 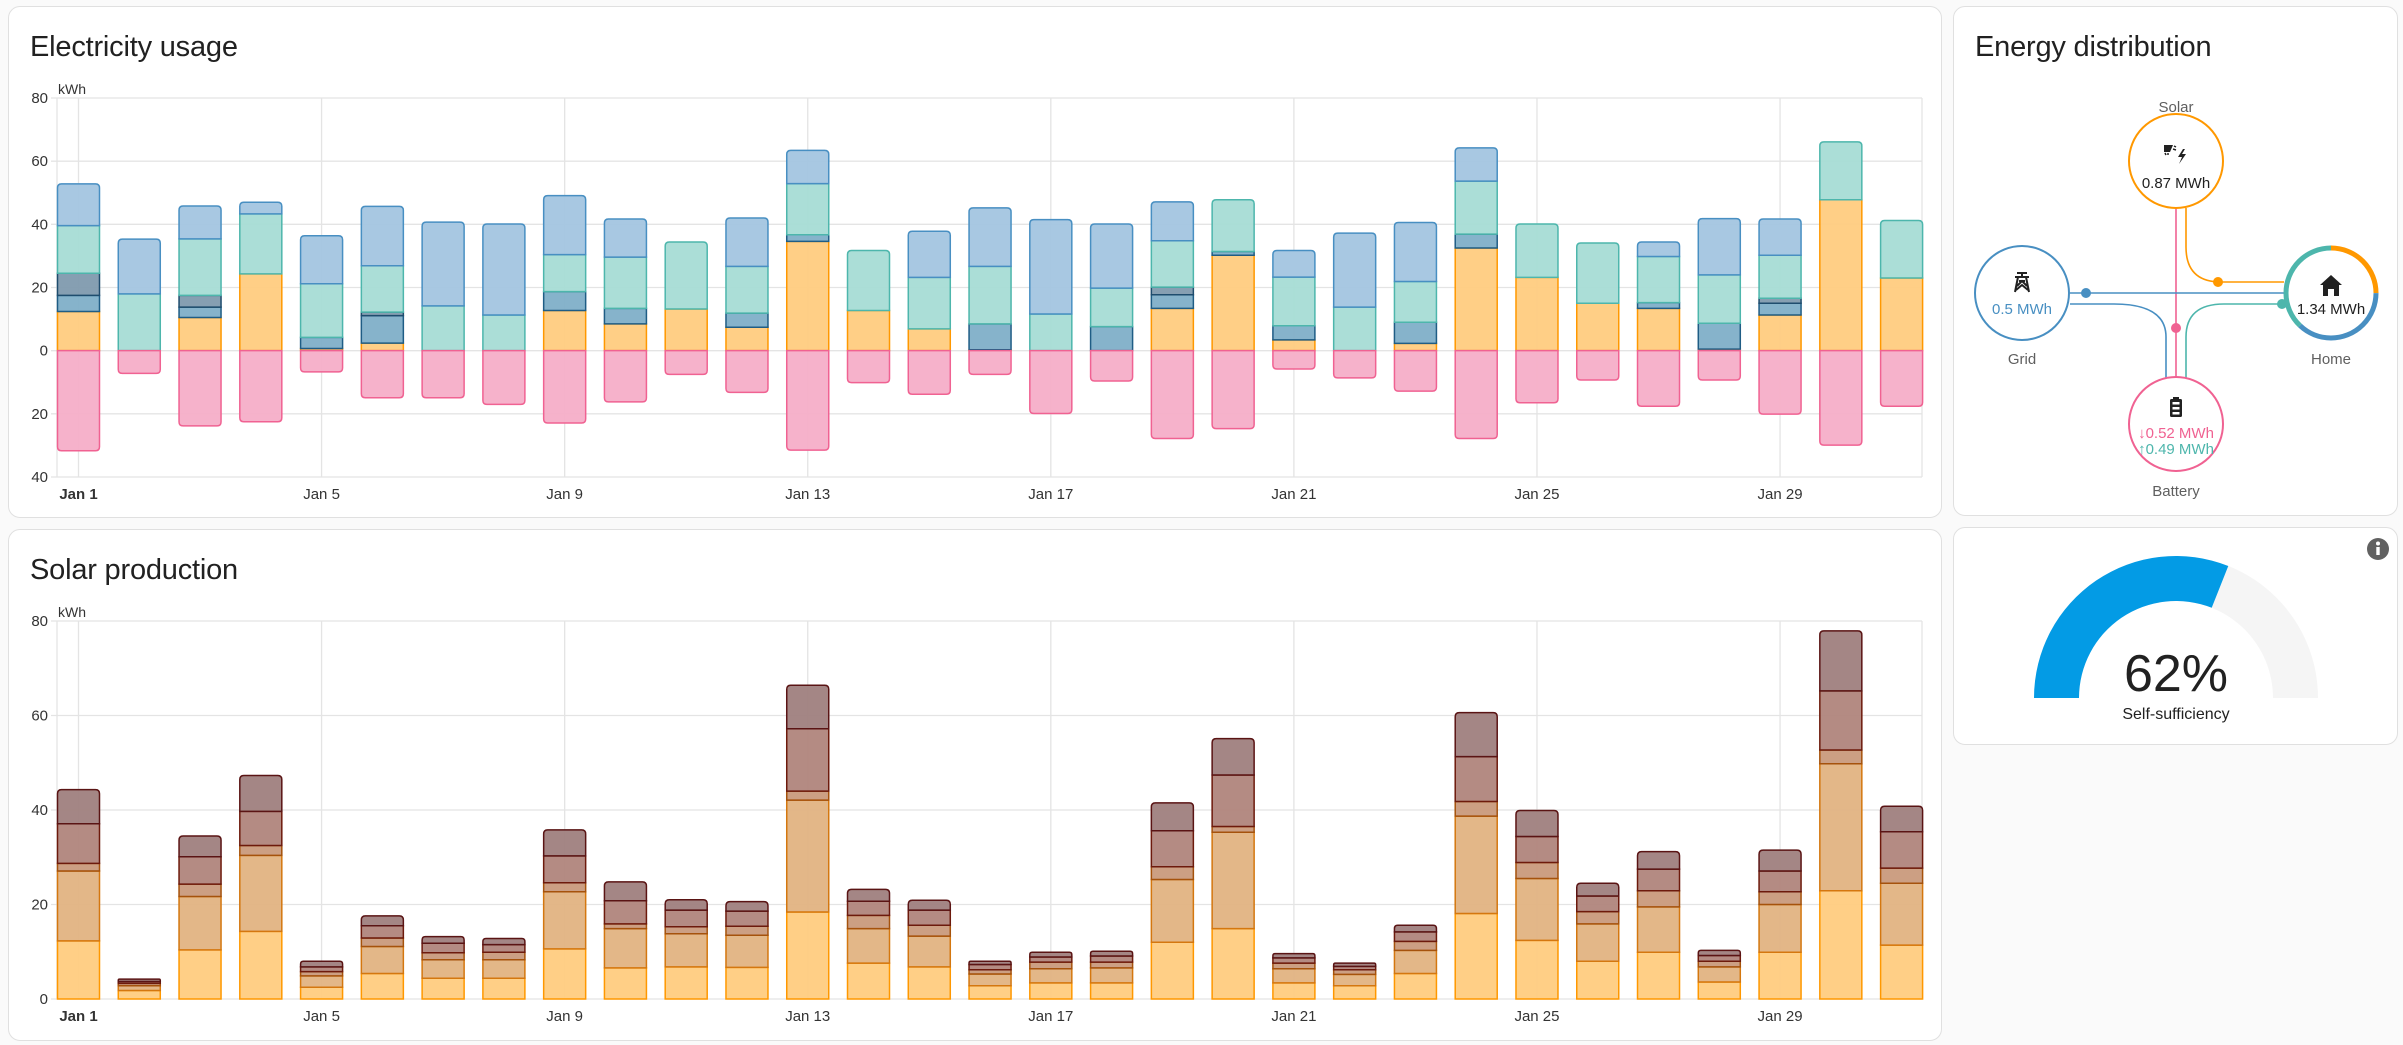 What do you see at coordinates (2176, 154) in the screenshot?
I see `solar-node: Solar 0.87 MWh` at bounding box center [2176, 154].